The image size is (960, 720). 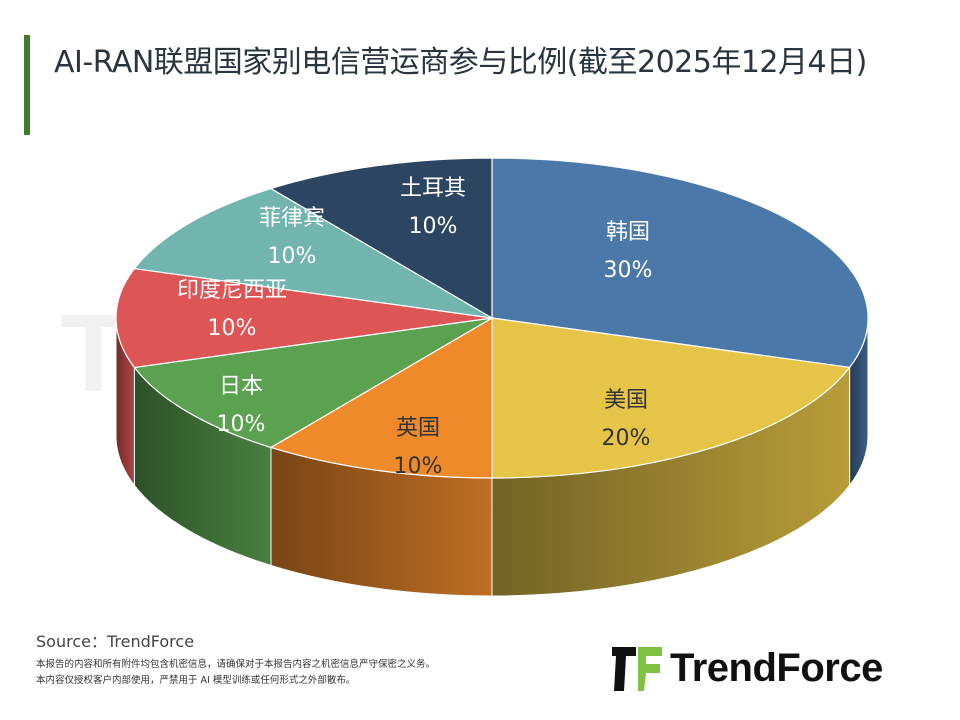 I want to click on slice-label: 美国 20%, so click(x=626, y=420).